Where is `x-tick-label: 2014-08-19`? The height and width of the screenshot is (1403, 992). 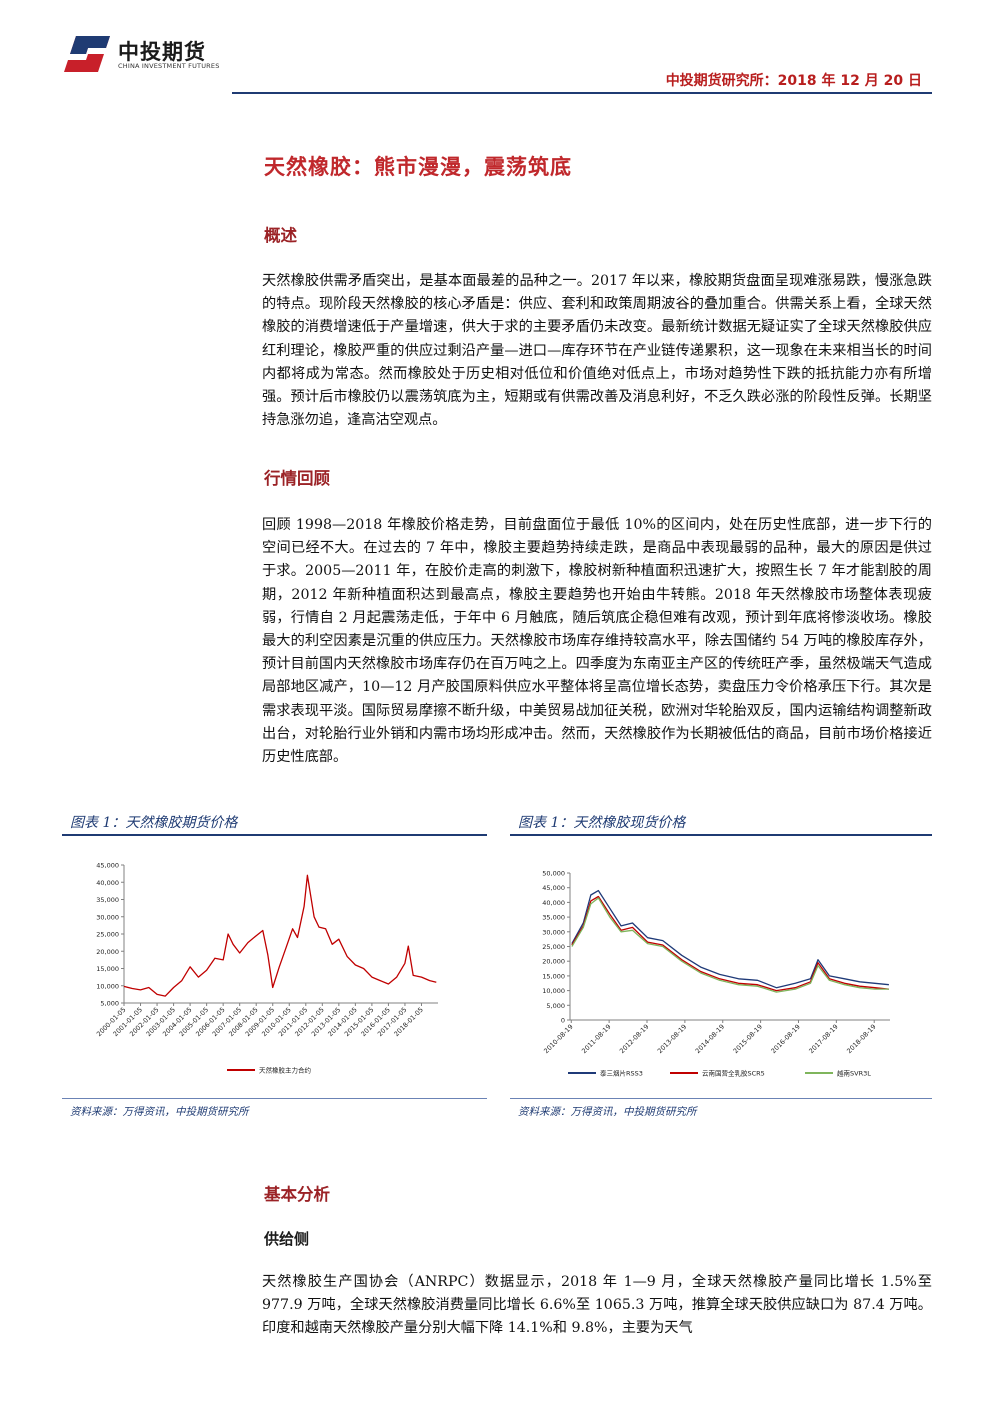
x-tick-label: 2014-08-19 is located at coordinates (710, 1039).